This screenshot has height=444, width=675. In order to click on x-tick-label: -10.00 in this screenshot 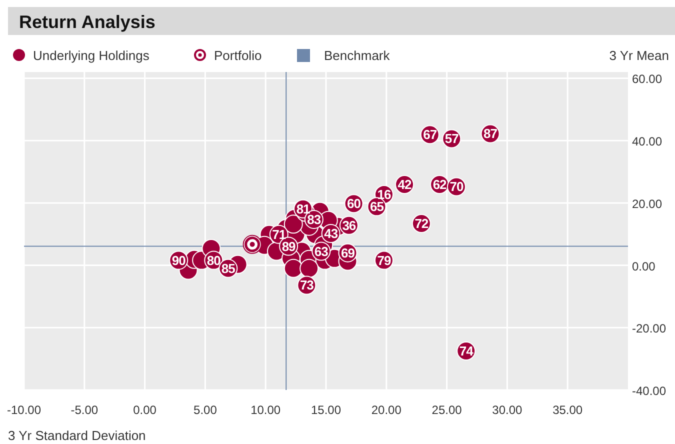, I will do `click(24, 410)`.